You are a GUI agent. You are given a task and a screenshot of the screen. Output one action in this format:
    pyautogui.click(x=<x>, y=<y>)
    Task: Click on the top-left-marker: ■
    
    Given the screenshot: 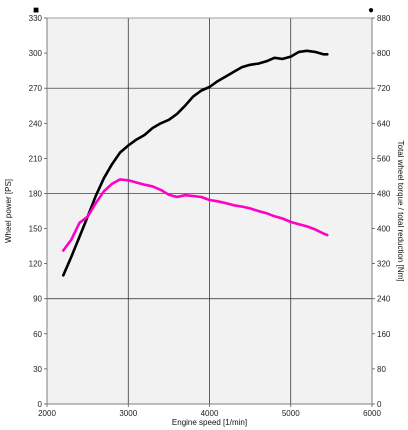 What is the action you would take?
    pyautogui.click(x=36, y=10)
    